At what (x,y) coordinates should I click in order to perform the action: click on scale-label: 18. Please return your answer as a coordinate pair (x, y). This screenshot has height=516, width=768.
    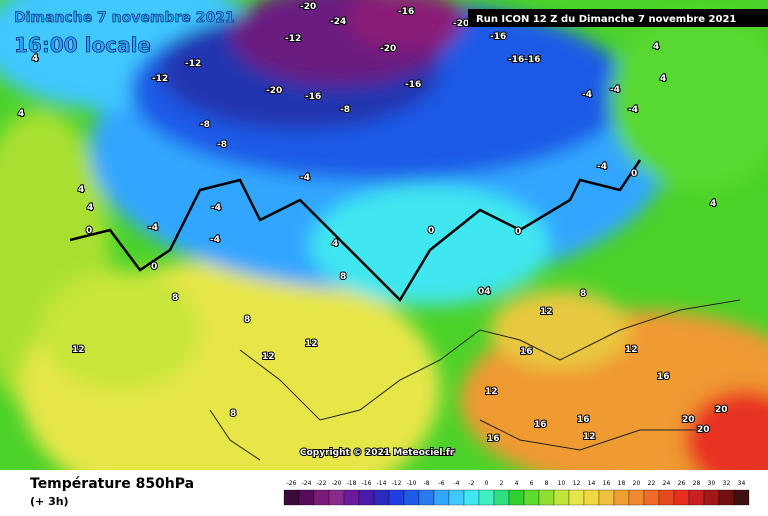
    Looking at the image, I should click on (622, 483).